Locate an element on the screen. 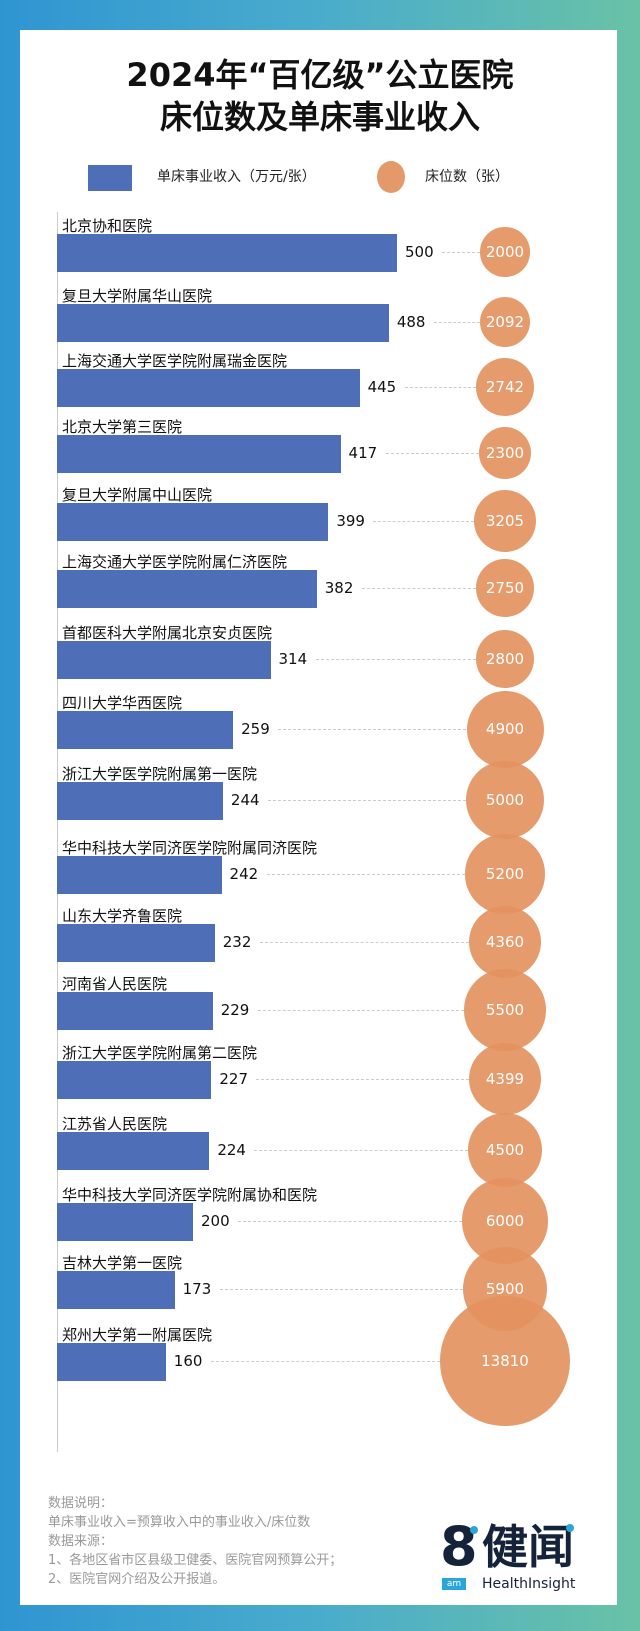  legend-circle-label: 床位数（张） is located at coordinates (467, 177).